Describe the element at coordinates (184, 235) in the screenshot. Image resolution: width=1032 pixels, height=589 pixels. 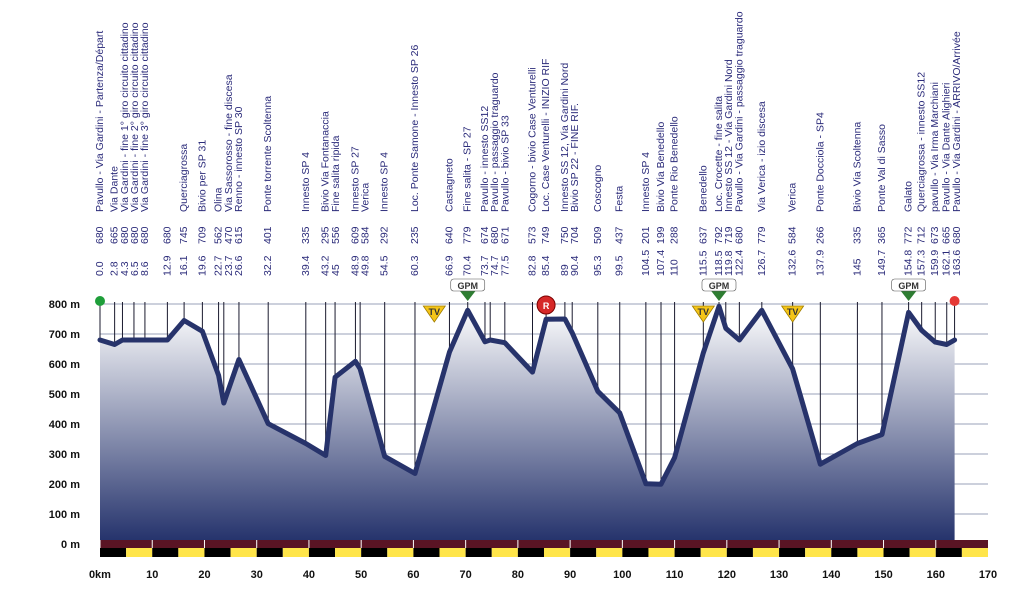
I see `waypoint-altitude: 745` at that location.